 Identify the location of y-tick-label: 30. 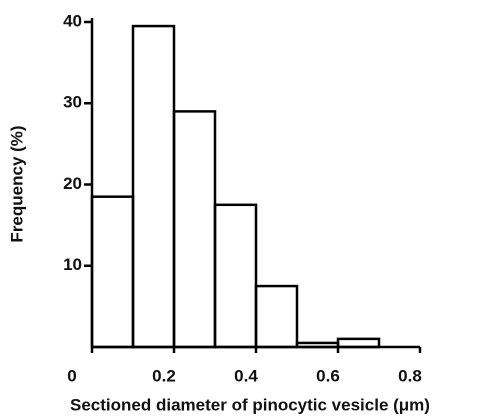
(72, 102).